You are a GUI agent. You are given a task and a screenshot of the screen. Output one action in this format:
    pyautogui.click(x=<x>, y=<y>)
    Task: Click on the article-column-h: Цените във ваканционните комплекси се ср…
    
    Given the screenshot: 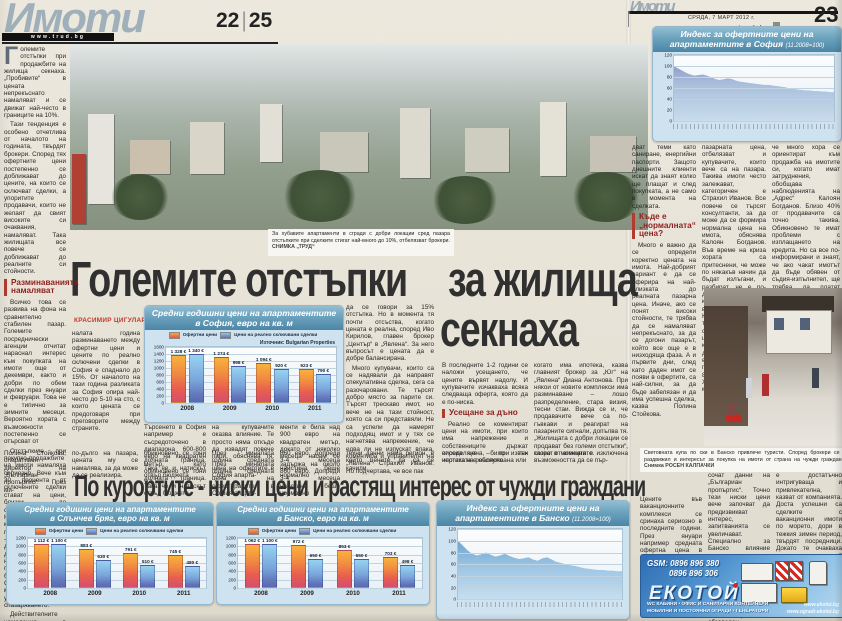 What is the action you would take?
    pyautogui.click(x=671, y=547)
    